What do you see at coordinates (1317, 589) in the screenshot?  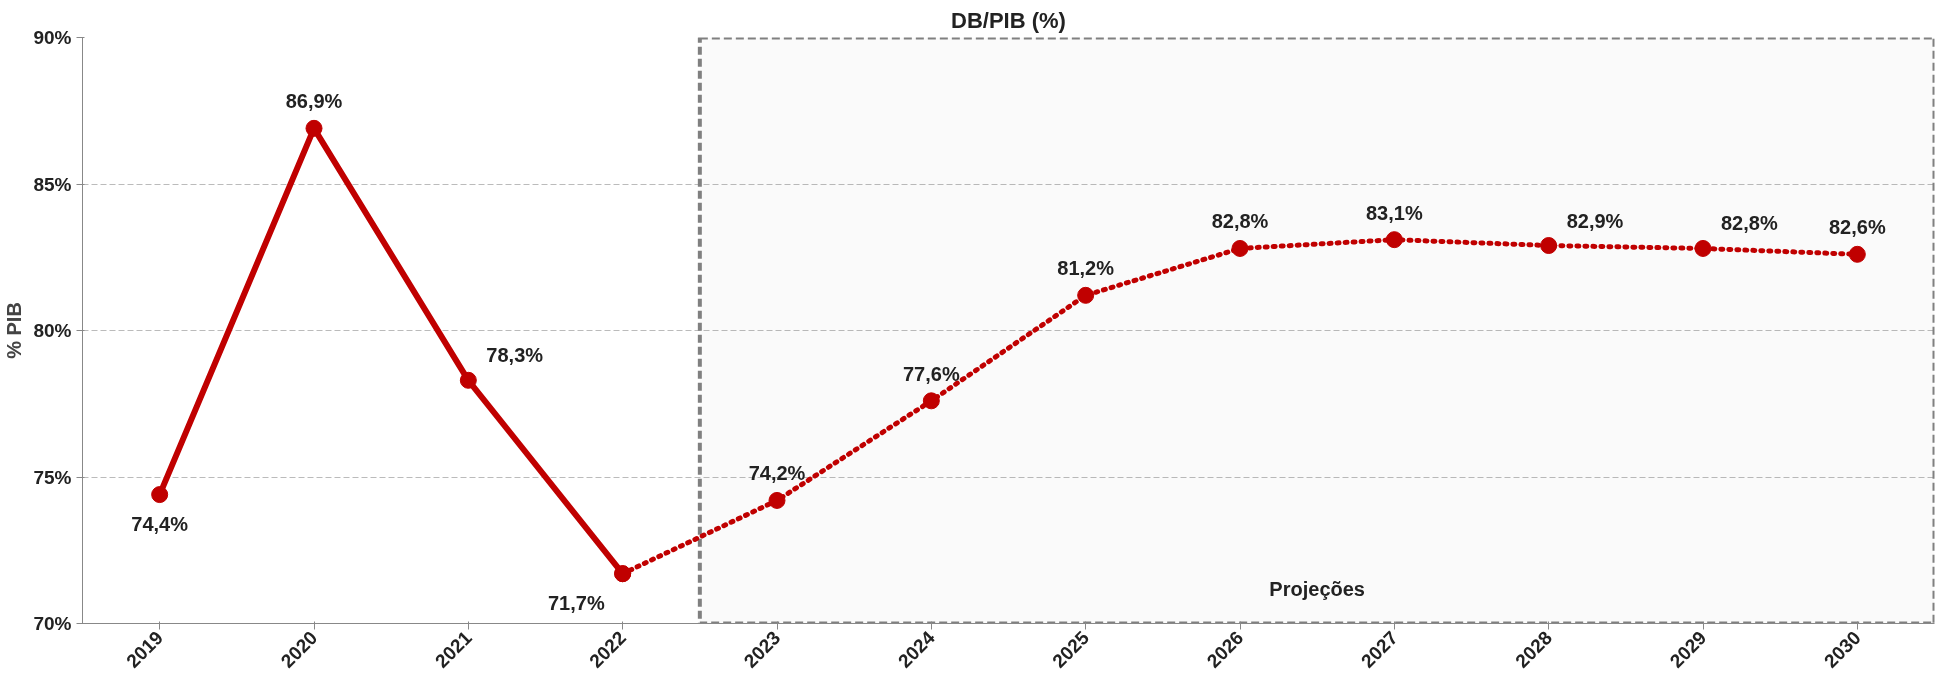 I see `band-label: Projeções` at bounding box center [1317, 589].